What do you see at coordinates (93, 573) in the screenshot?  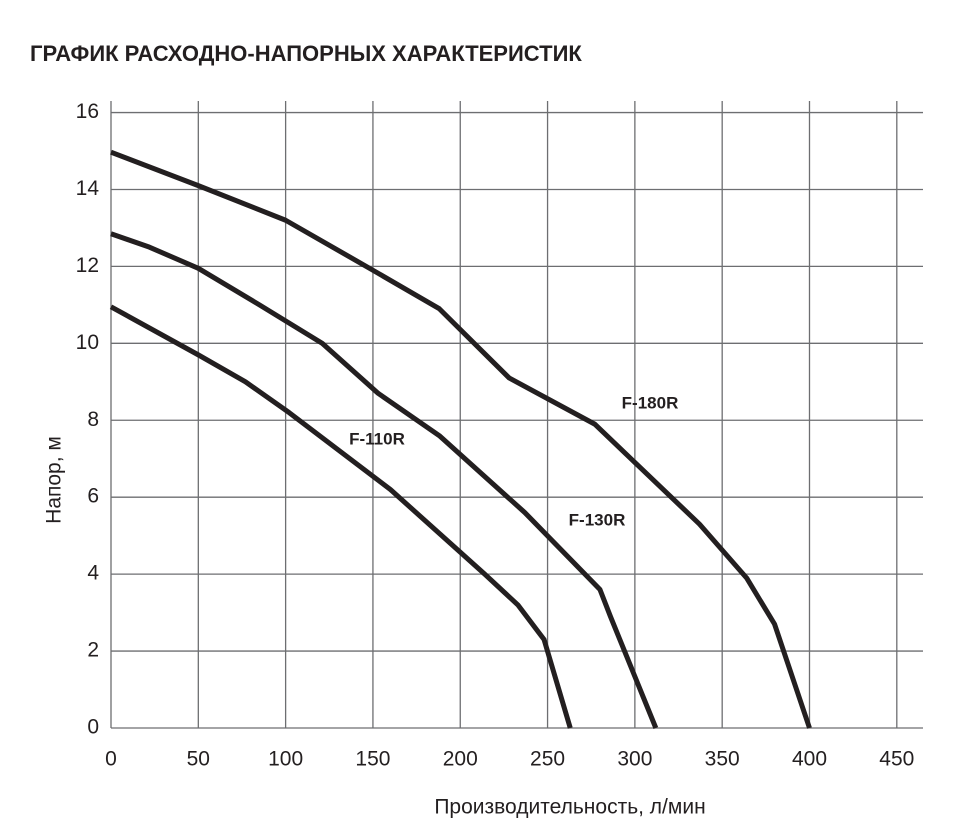 I see `y-tick-label: 4` at bounding box center [93, 573].